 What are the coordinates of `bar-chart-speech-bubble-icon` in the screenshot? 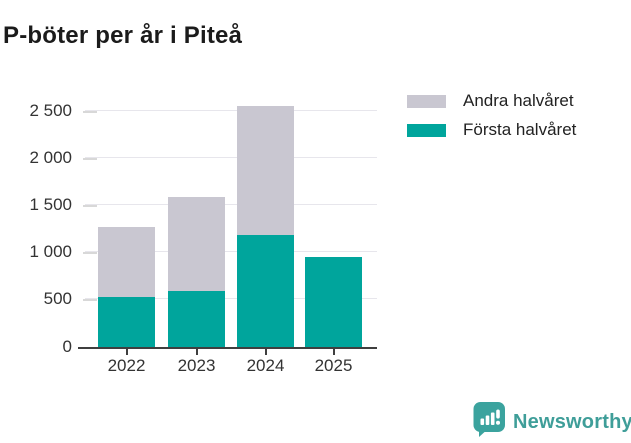 It's located at (489, 422).